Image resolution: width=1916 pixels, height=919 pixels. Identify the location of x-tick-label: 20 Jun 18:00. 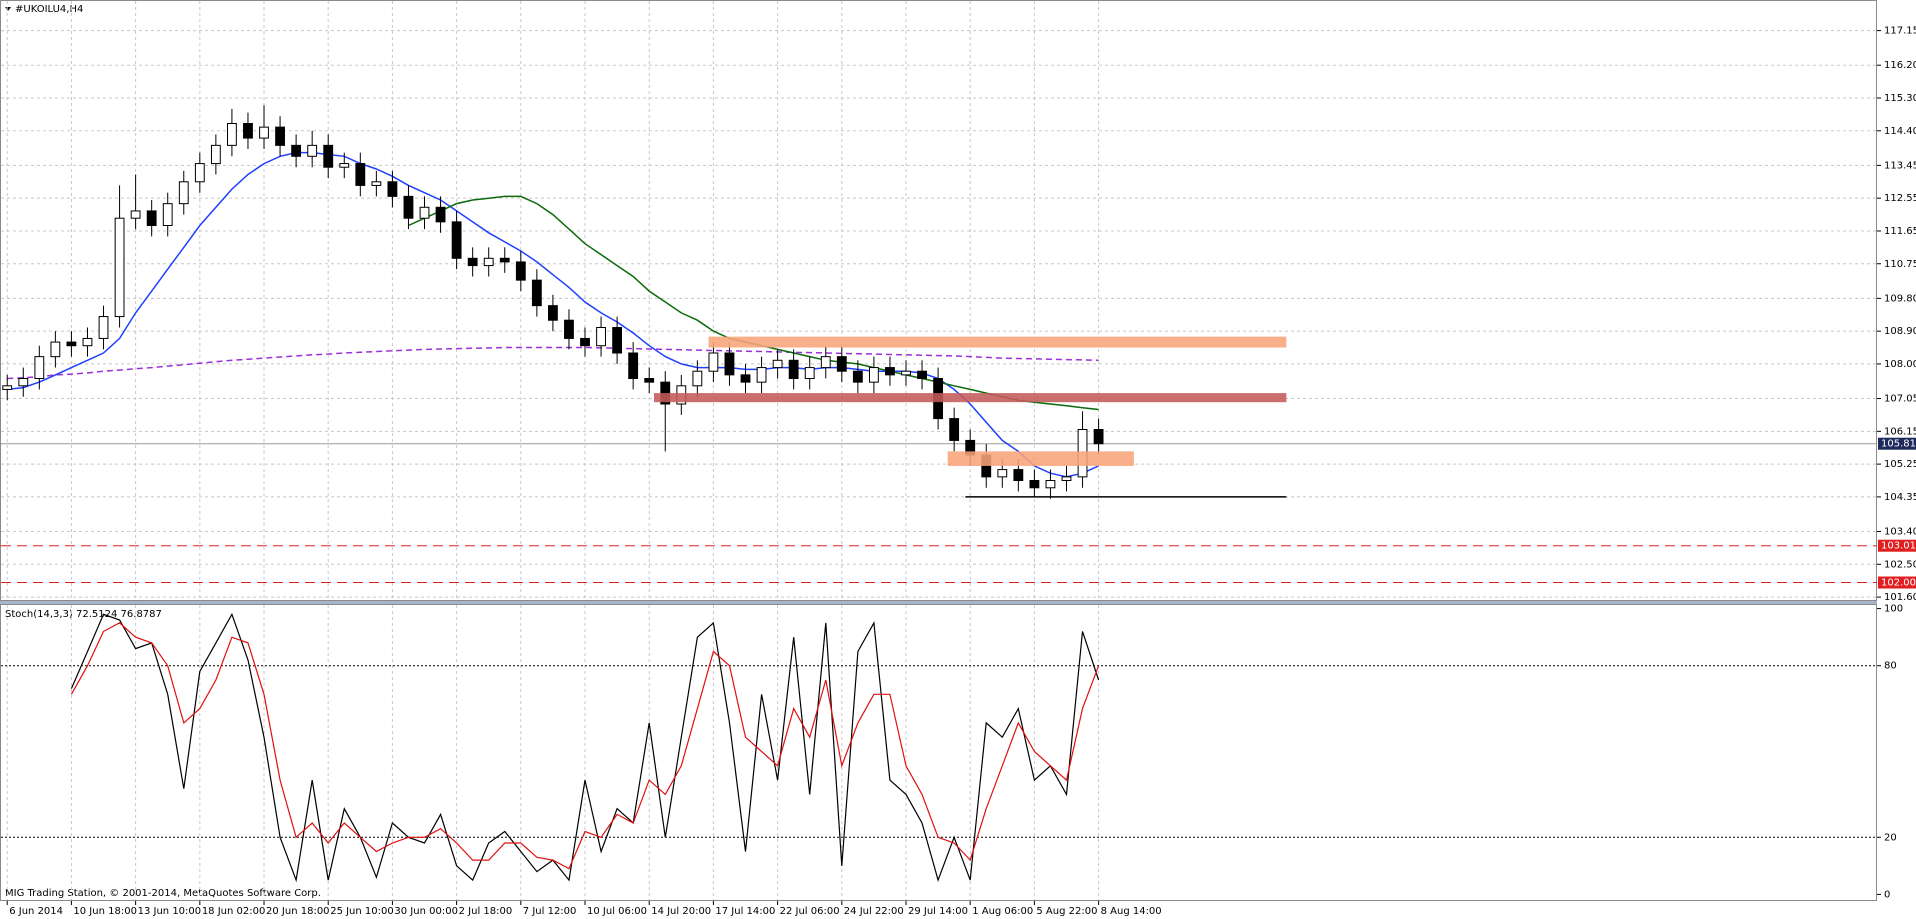
(298, 911).